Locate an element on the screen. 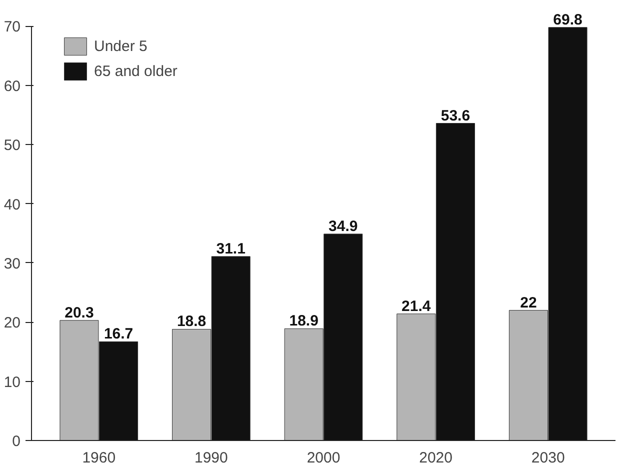 The width and height of the screenshot is (635, 470). y-tick-label: 40 is located at coordinates (12, 205).